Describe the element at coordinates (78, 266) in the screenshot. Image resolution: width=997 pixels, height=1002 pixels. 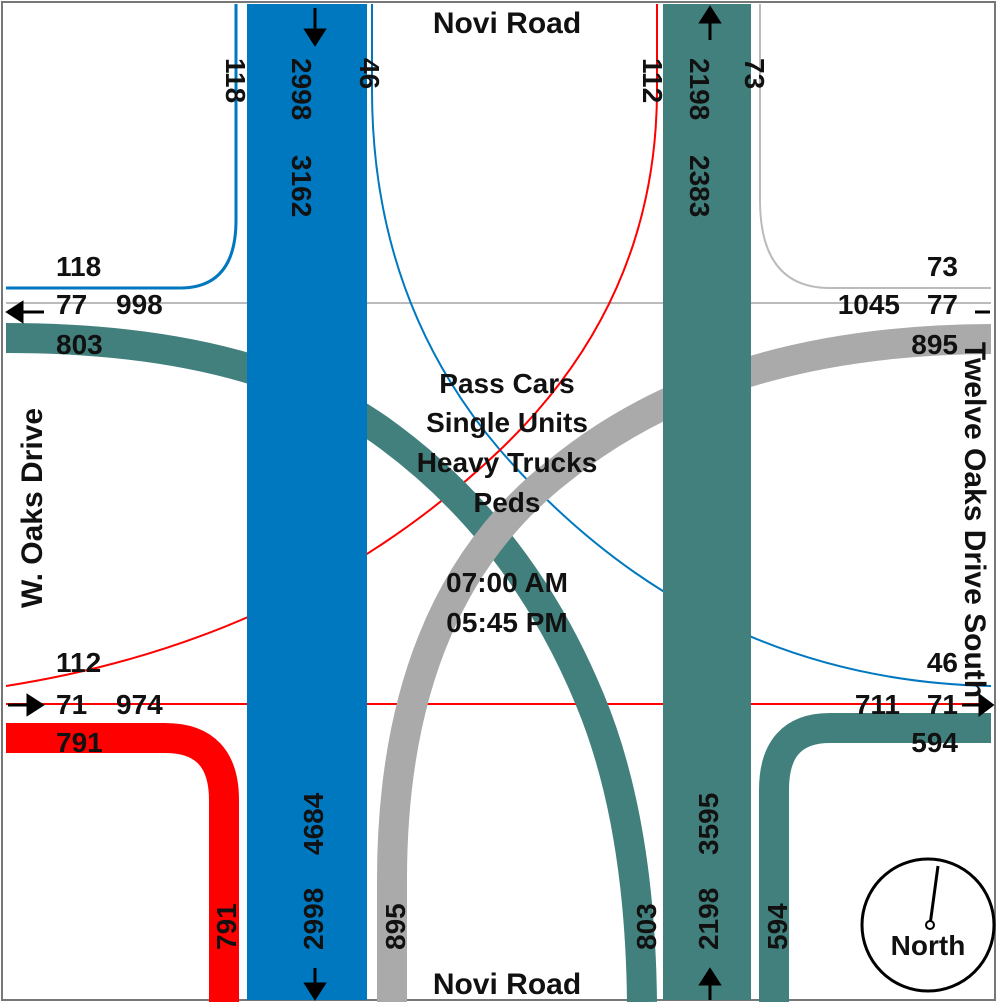
I see `west-top-right-count: 118` at that location.